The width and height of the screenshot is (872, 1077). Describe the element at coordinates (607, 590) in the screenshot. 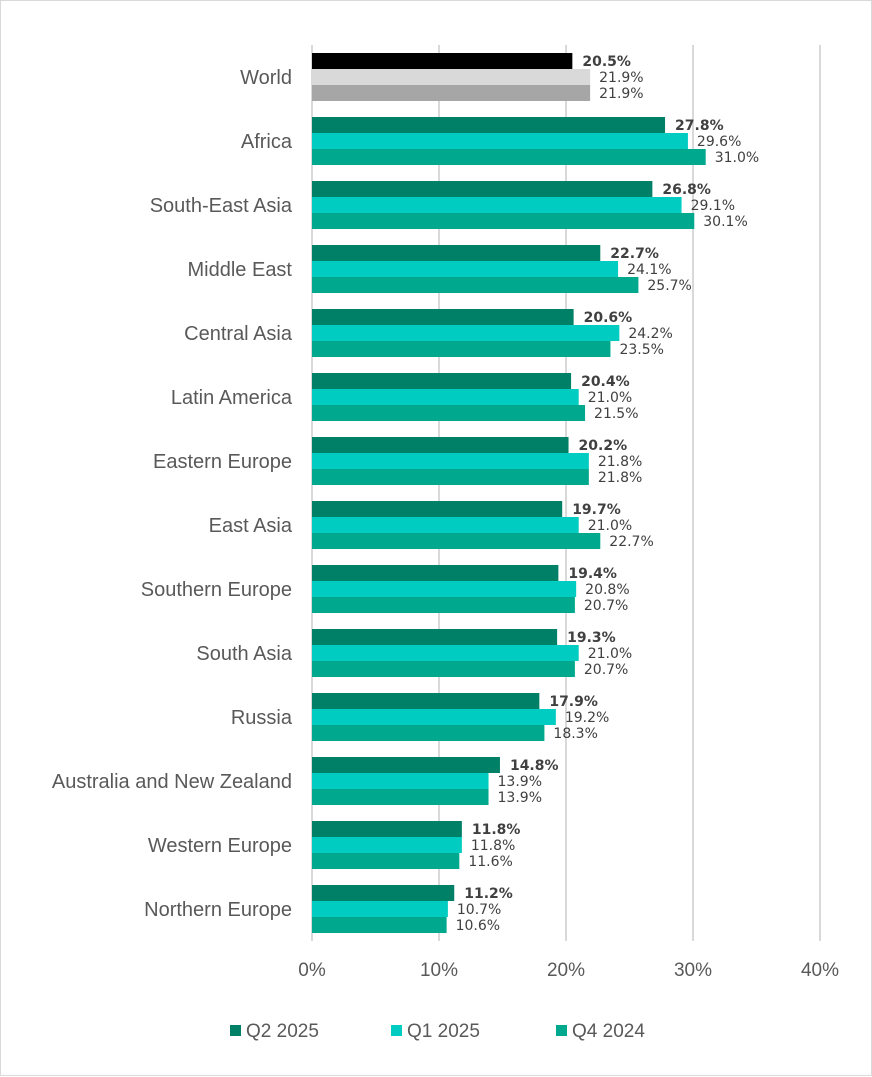

I see `data-label: 20.8%` at that location.